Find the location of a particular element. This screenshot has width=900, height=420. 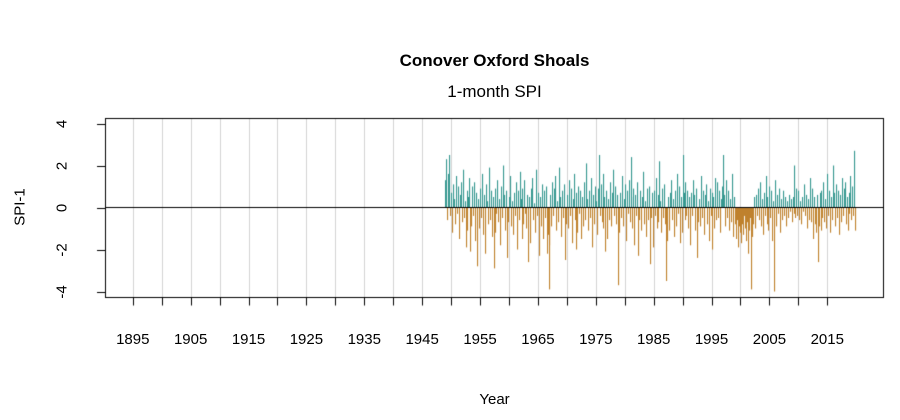

y-tick-label: 2 is located at coordinates (62, 165).